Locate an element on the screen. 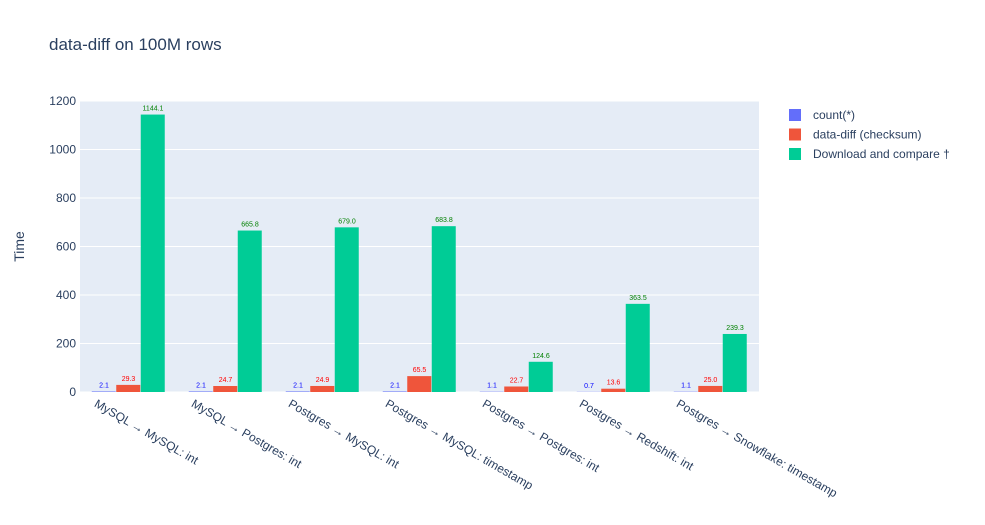 This screenshot has width=985, height=525. y-axis-ticks: 0 200 400 600 800 1000 1200 is located at coordinates (62, 246).